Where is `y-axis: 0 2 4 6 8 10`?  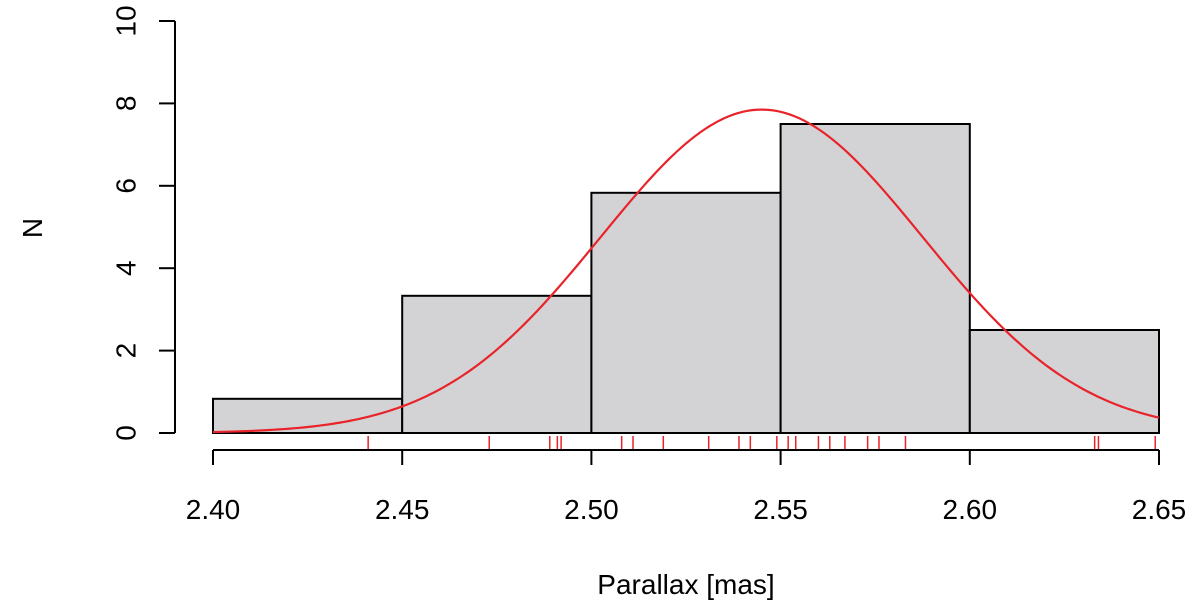
y-axis: 0 2 4 6 8 10 is located at coordinates (143, 223).